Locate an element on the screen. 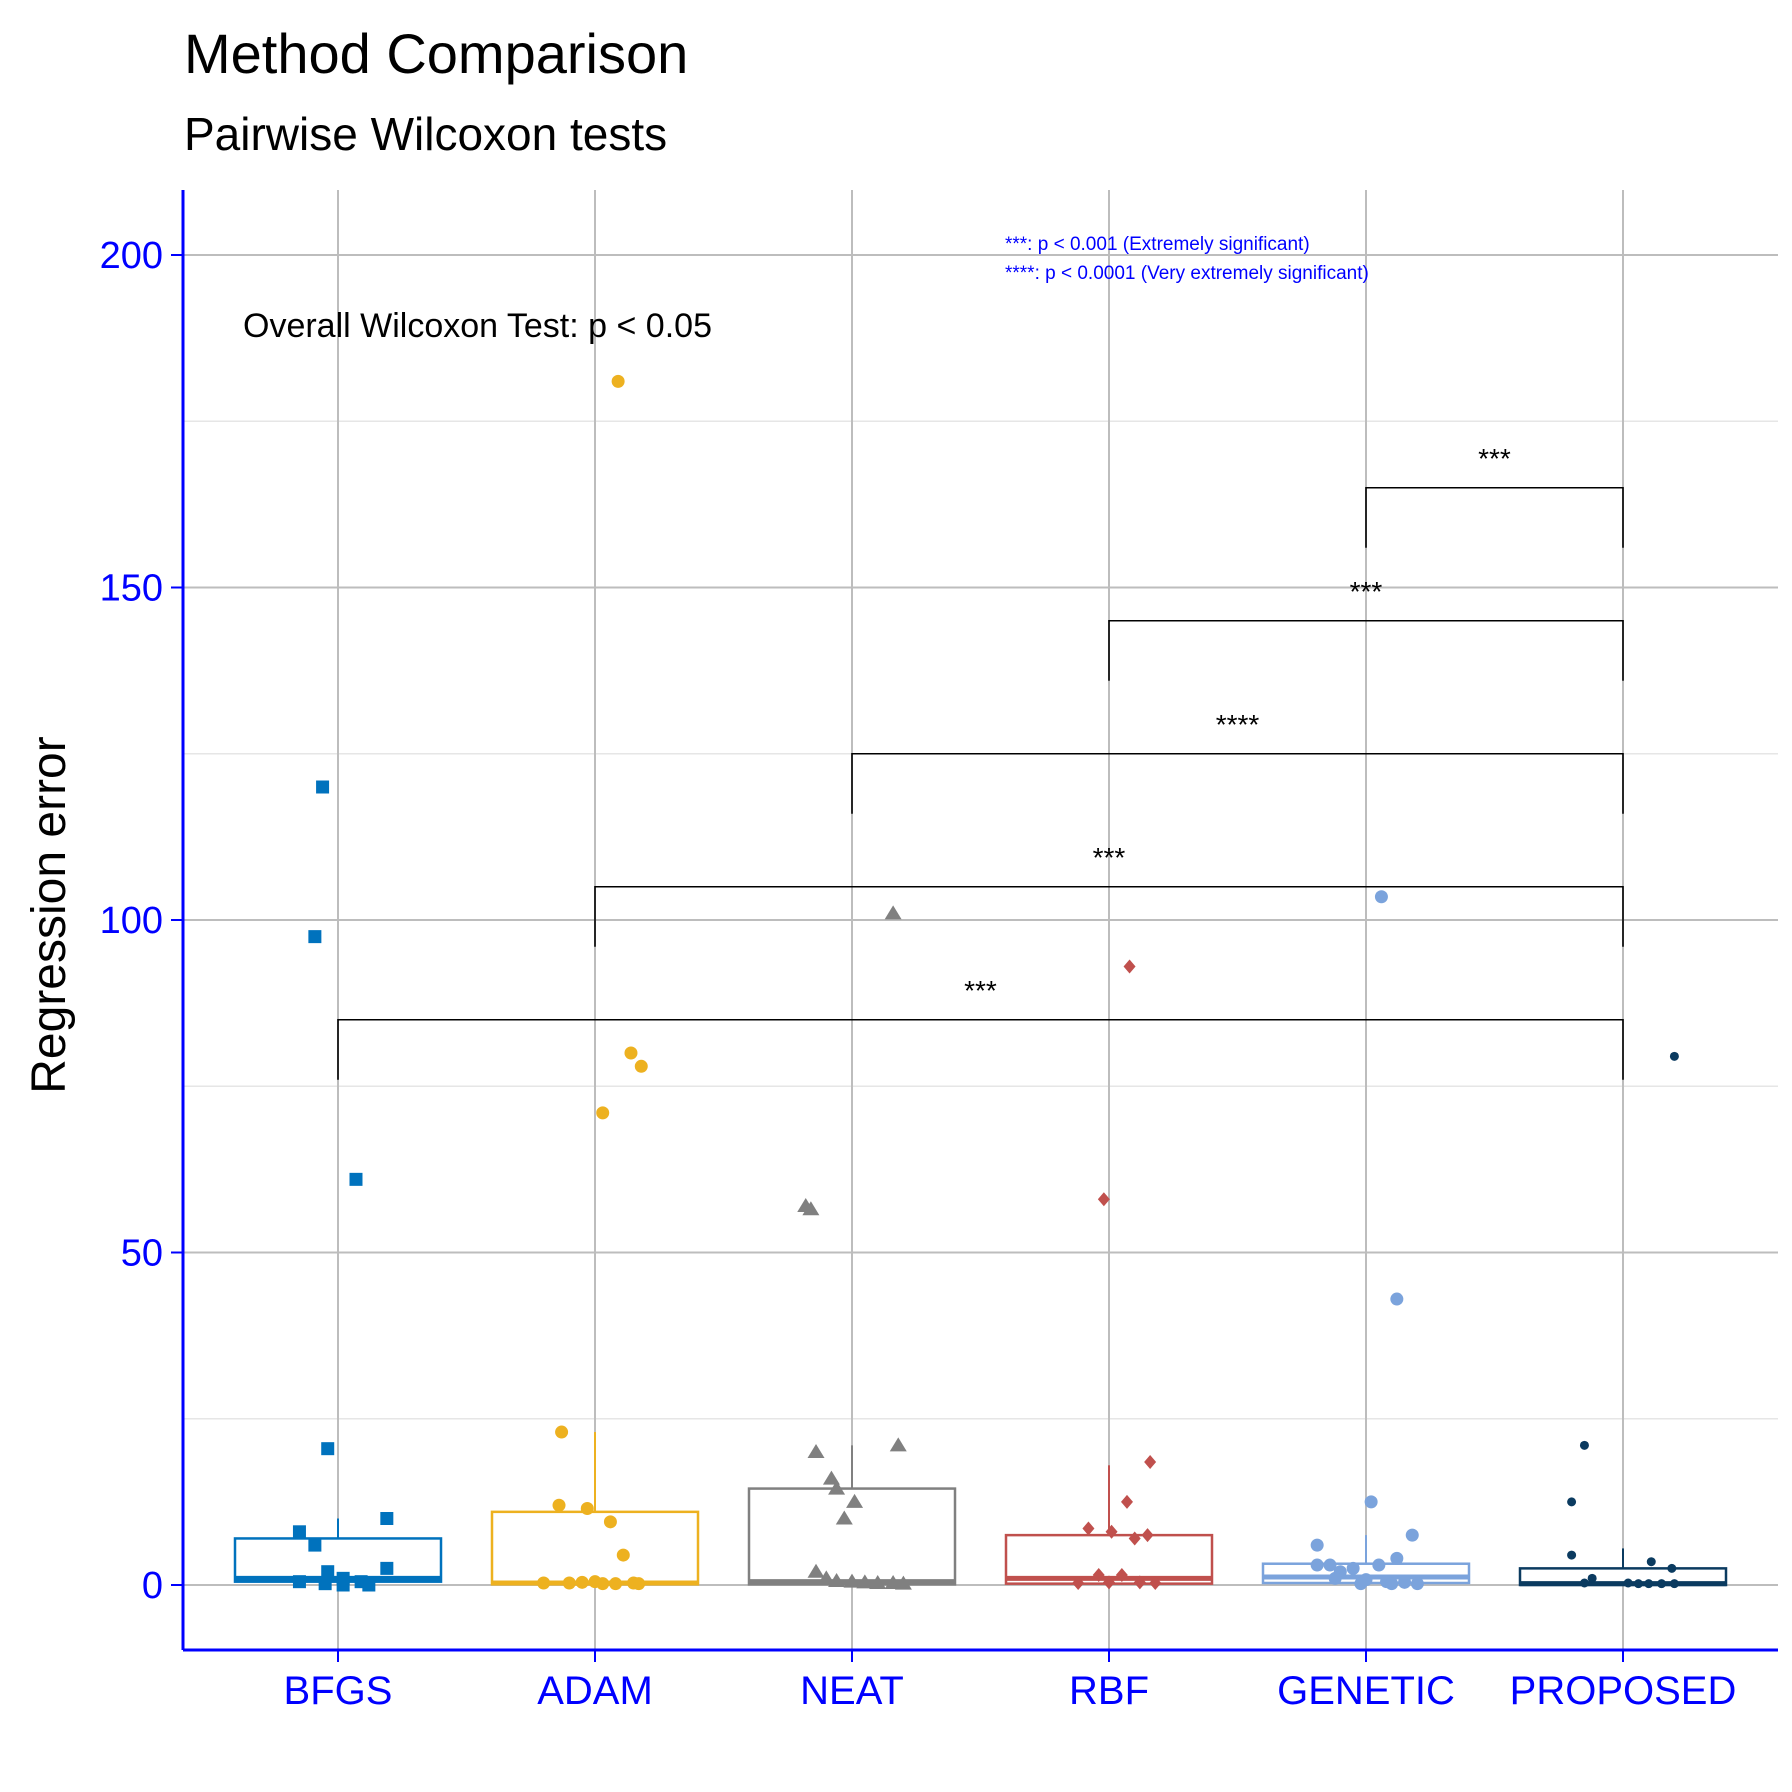 The height and width of the screenshot is (1792, 1792). box-neat is located at coordinates (852, 1515).